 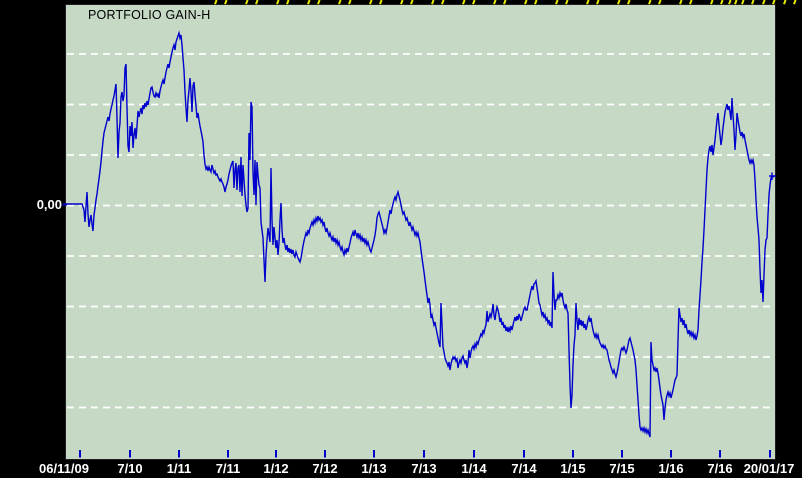 What do you see at coordinates (49, 204) in the screenshot?
I see `y-axis-zero-label: 0,00` at bounding box center [49, 204].